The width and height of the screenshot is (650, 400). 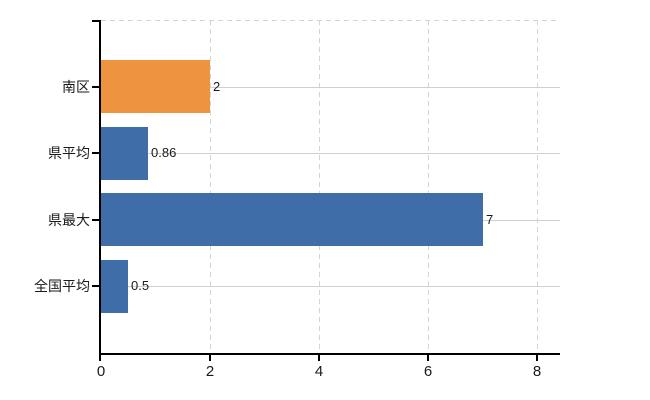 I want to click on bar-value-label: 0.86, so click(x=164, y=152).